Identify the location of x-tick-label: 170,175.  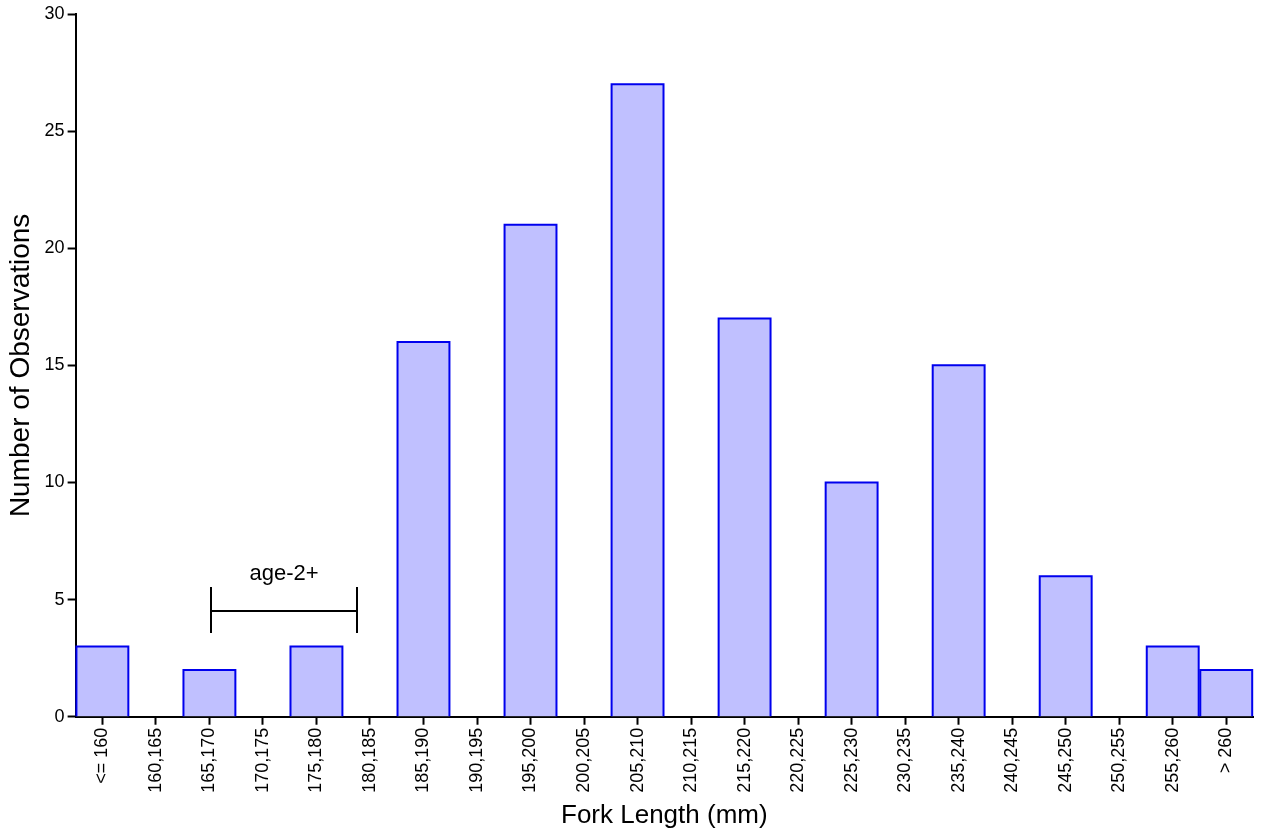
(261, 760).